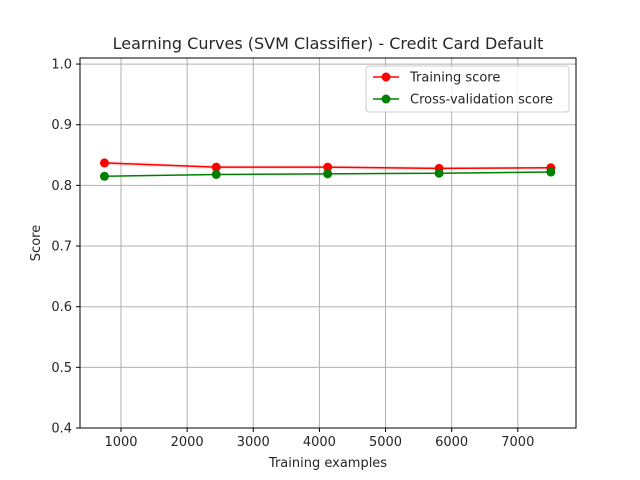 The height and width of the screenshot is (480, 640). I want to click on legend-box, so click(467, 89).